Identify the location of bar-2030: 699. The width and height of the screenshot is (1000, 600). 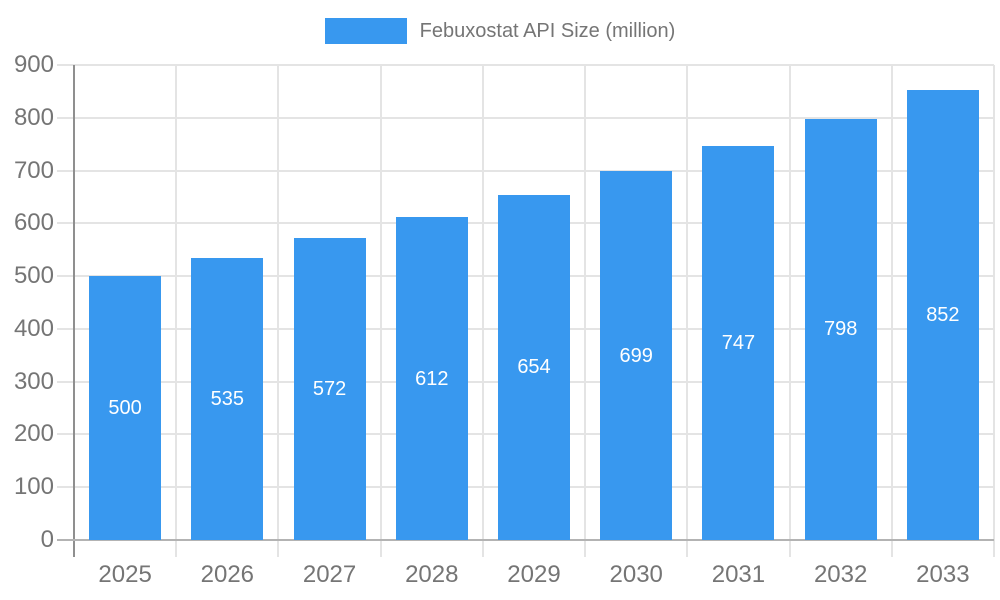
(636, 355).